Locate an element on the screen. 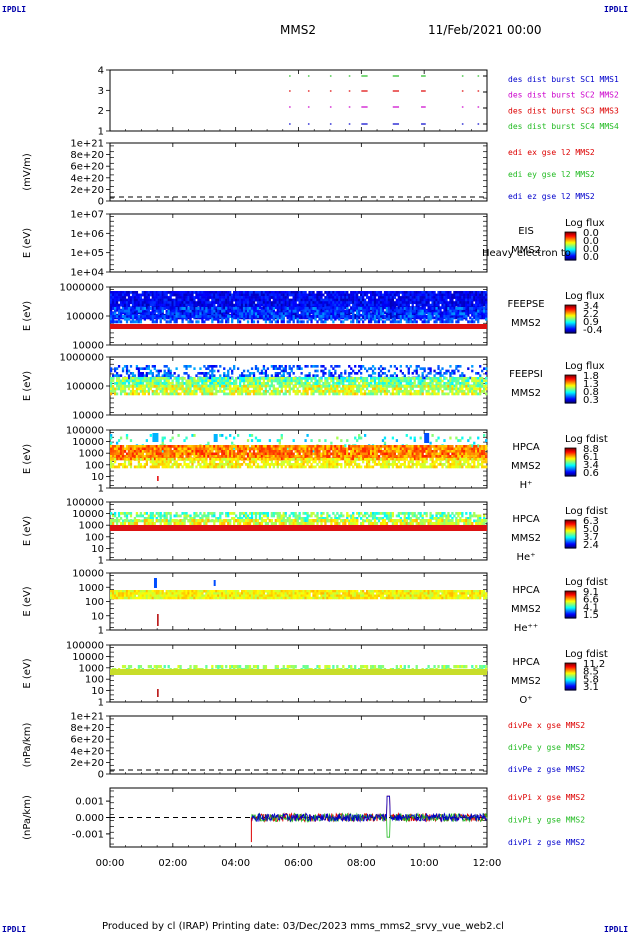 The width and height of the screenshot is (630, 934). colorbar-label: 3.4 is located at coordinates (591, 306).